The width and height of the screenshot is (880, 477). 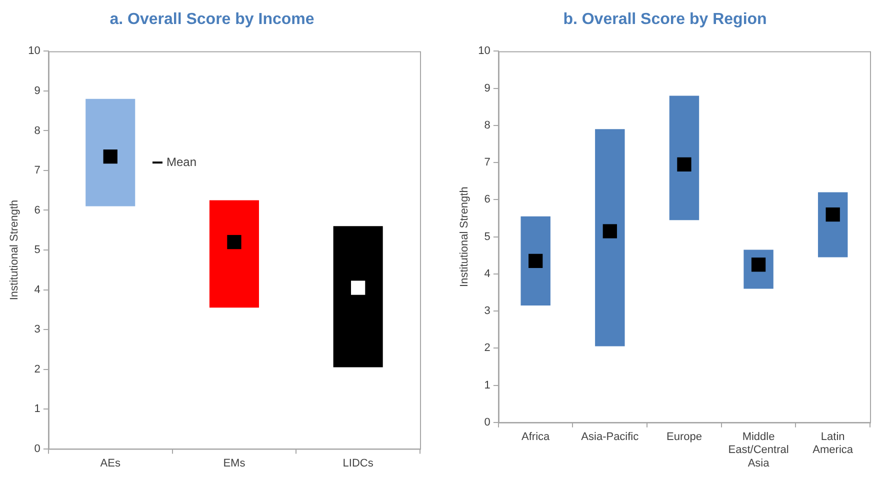 What do you see at coordinates (110, 463) in the screenshot?
I see `x-tick-label: AEs` at bounding box center [110, 463].